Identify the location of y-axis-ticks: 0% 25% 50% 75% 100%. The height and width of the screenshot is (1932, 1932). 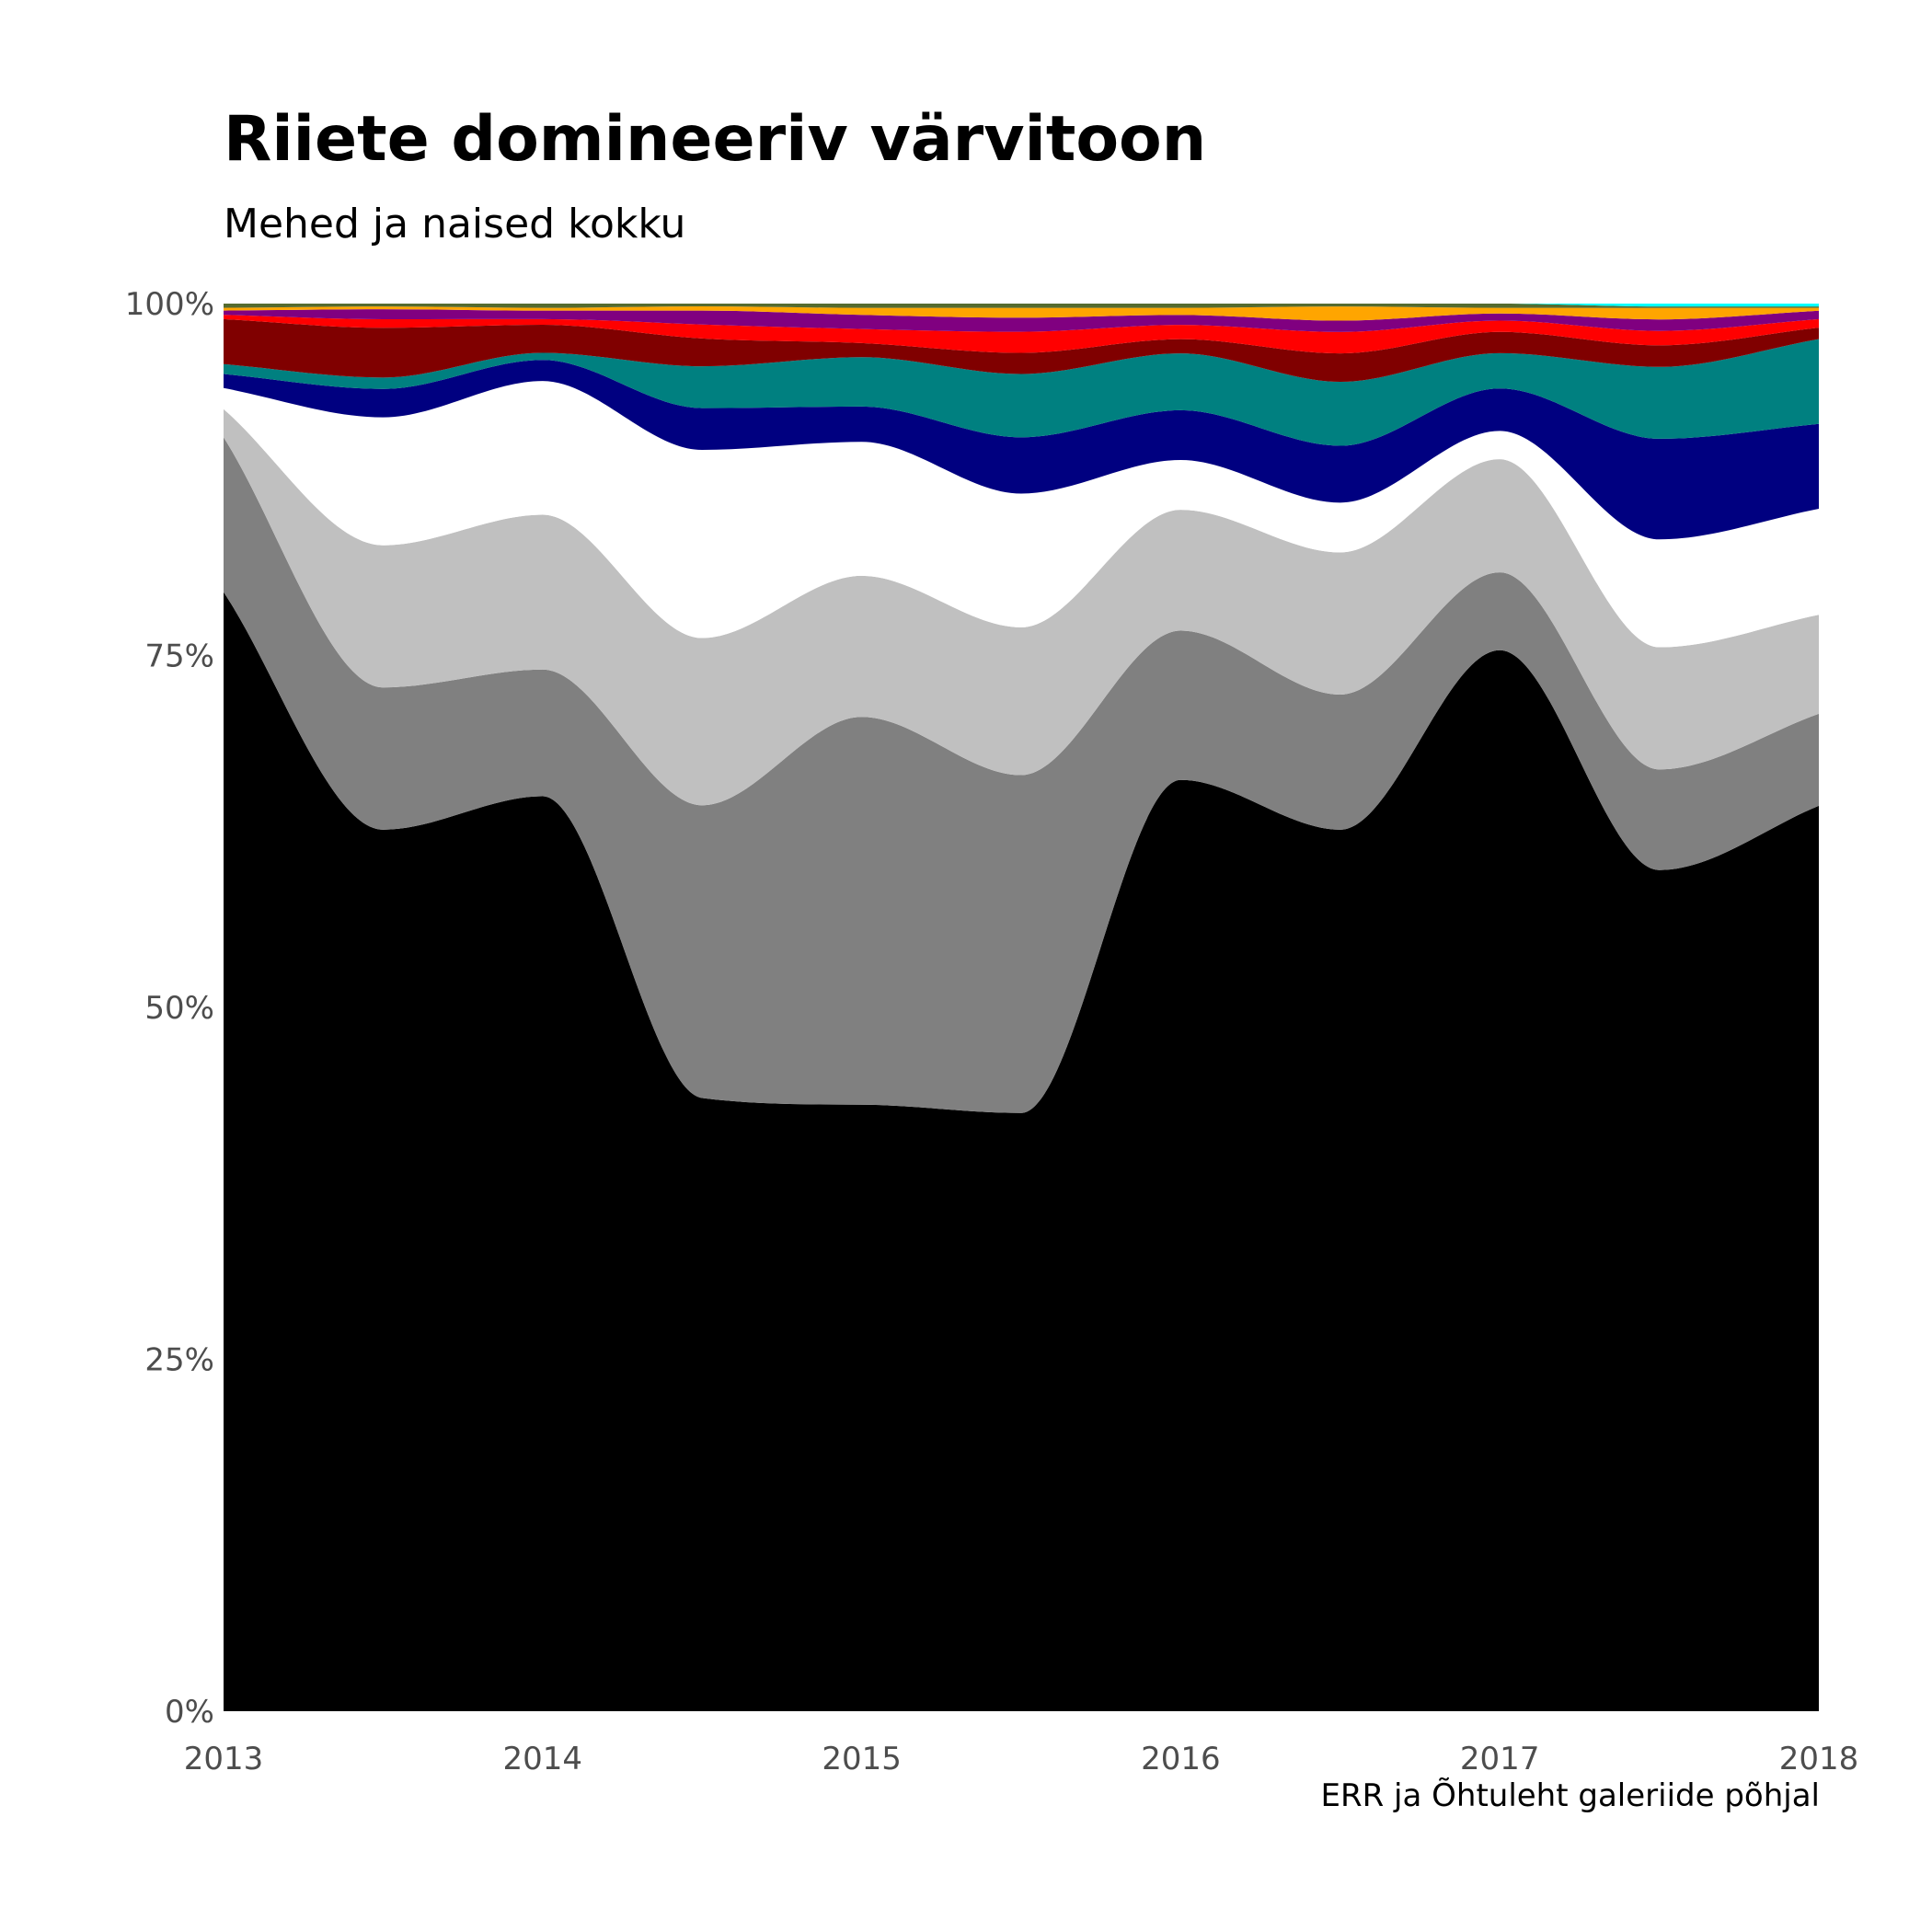
(169, 1008).